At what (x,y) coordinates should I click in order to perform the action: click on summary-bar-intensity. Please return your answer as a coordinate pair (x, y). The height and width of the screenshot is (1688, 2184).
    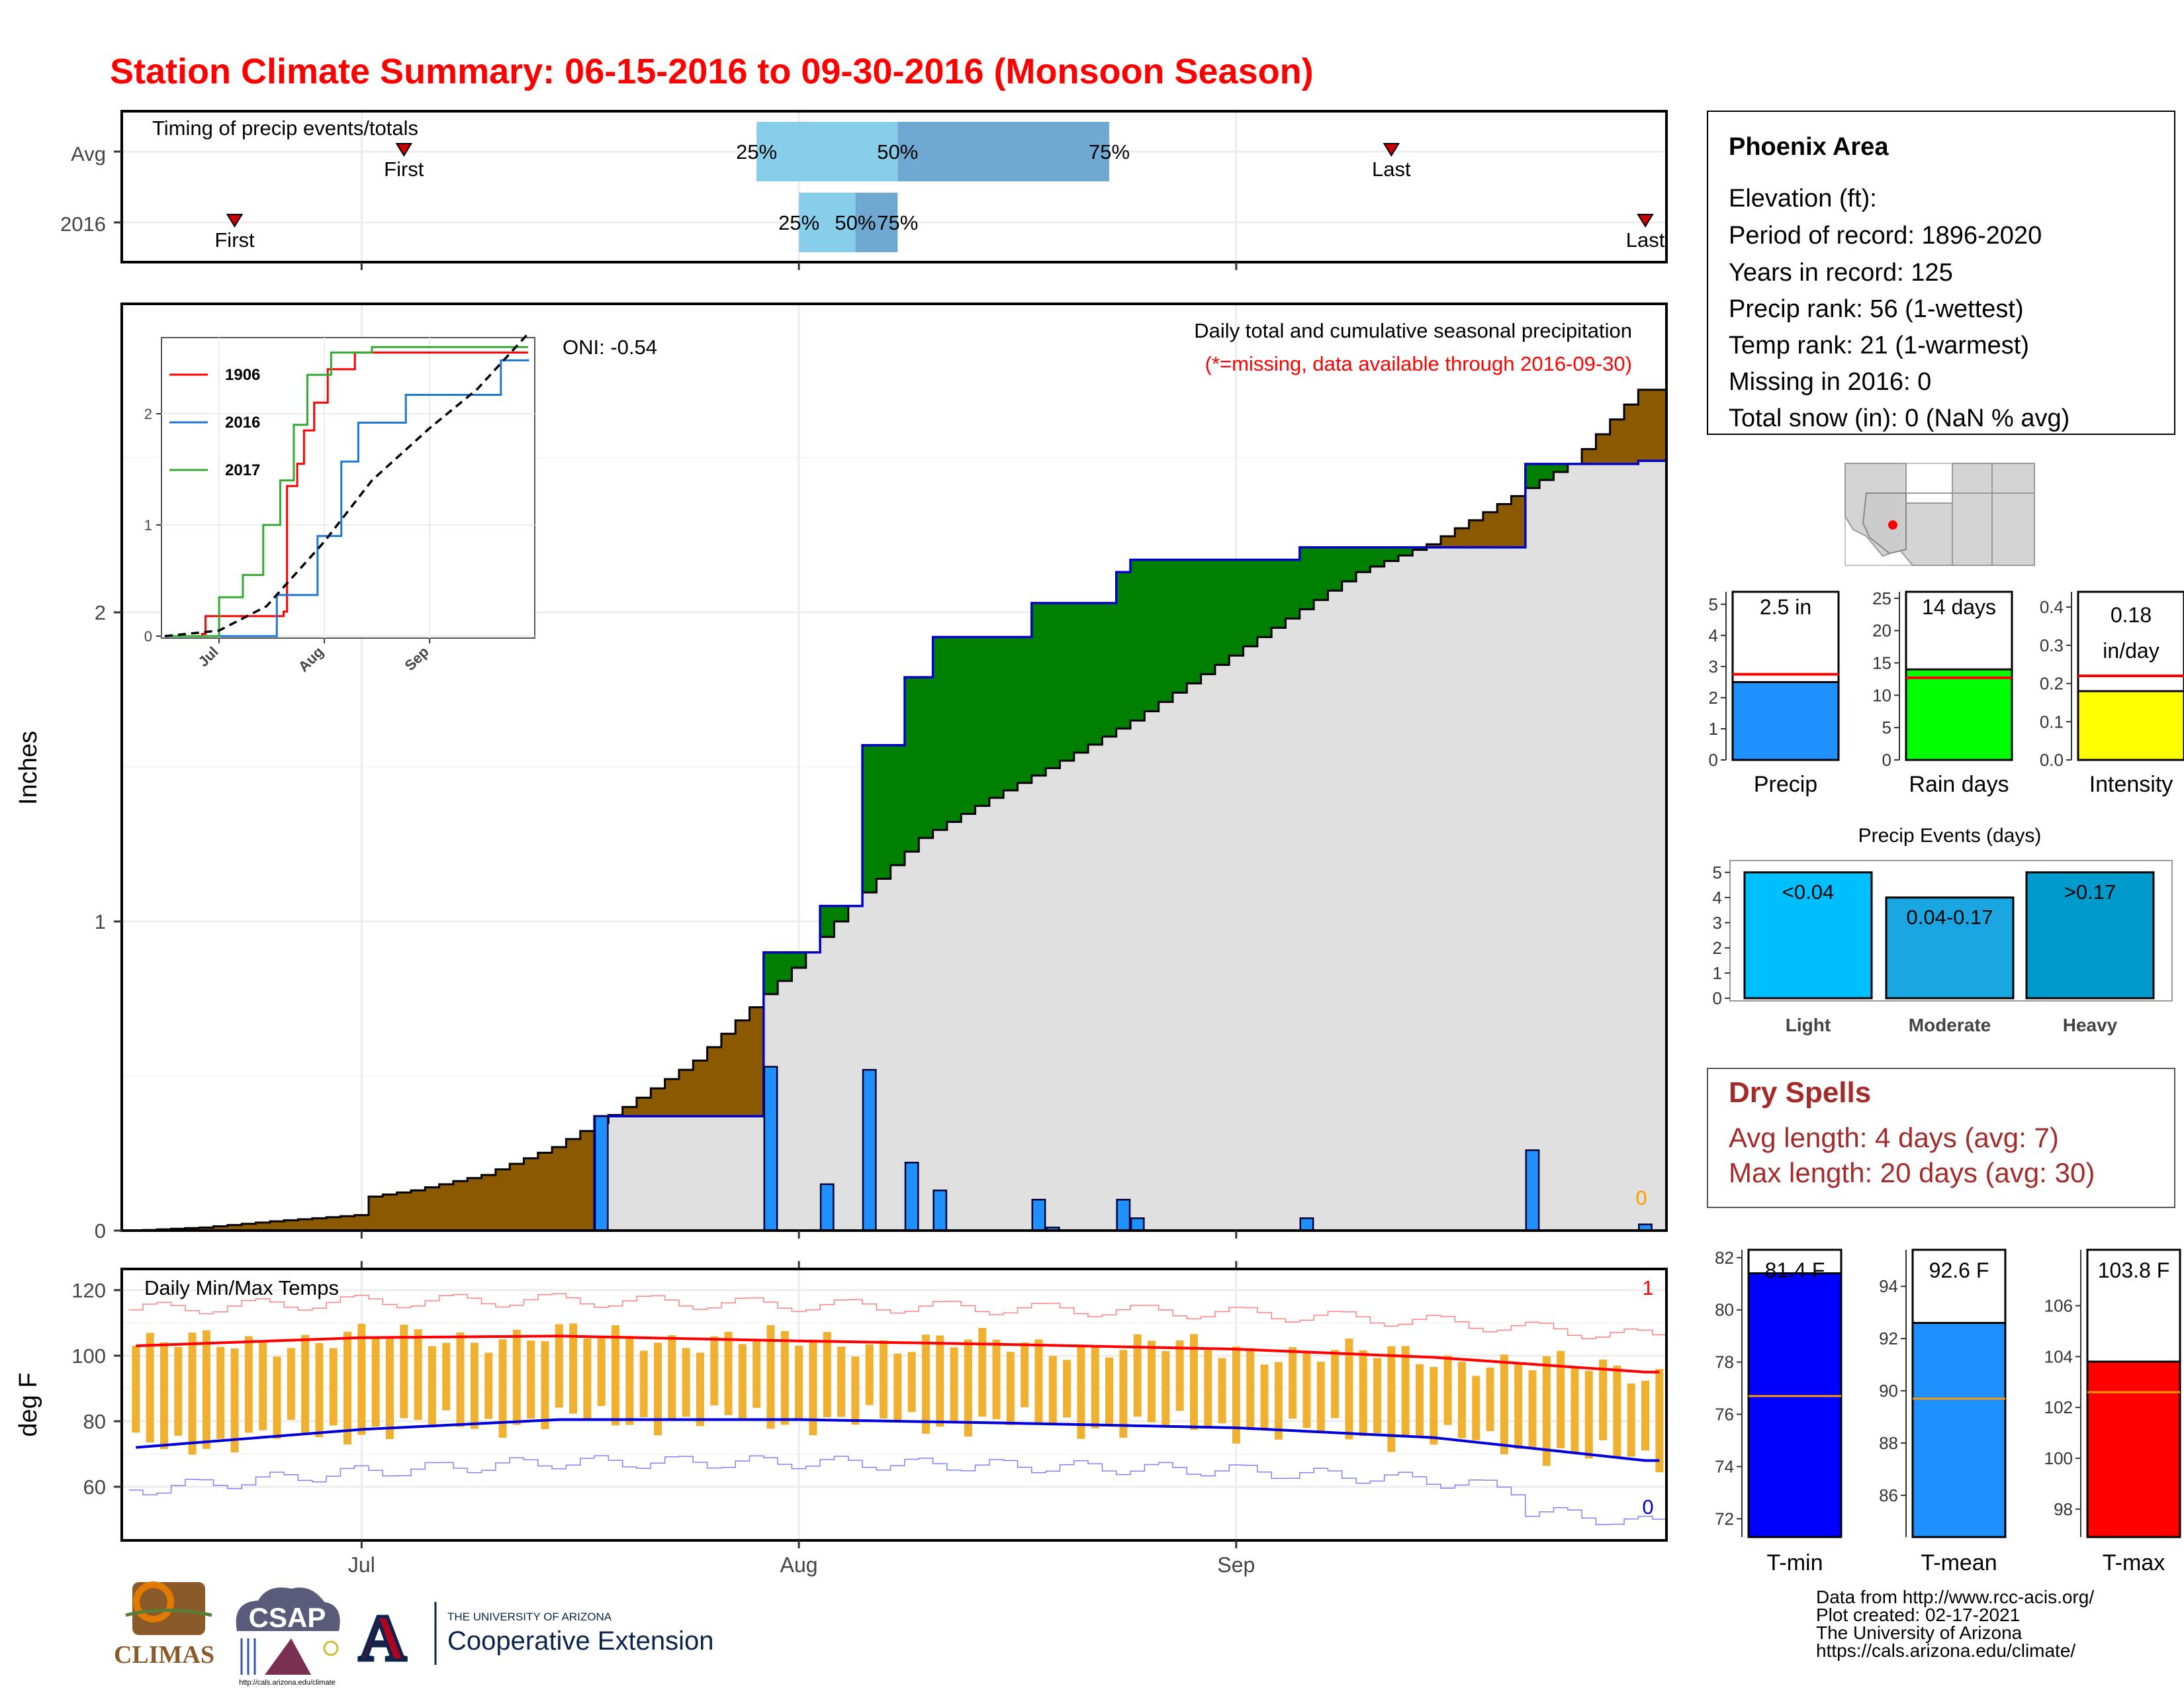
    Looking at the image, I should click on (2130, 725).